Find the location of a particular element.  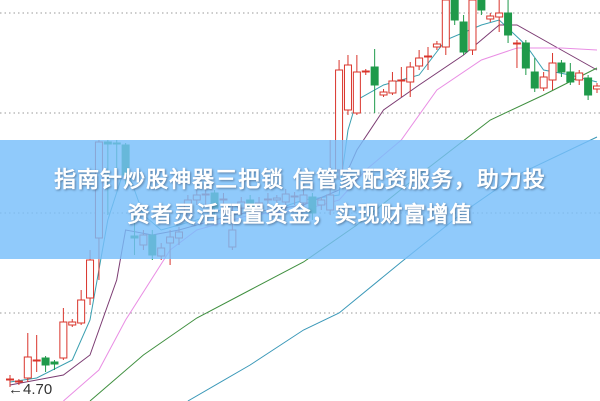

arrow-left-icon: ← is located at coordinates (15, 389).